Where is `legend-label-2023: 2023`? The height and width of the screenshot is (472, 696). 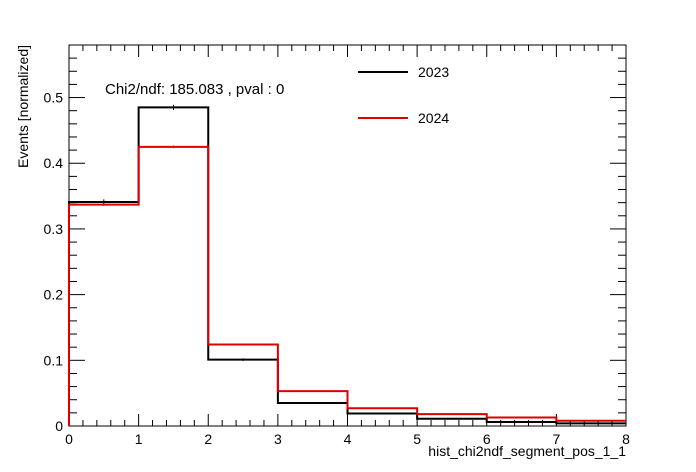
legend-label-2023: 2023 is located at coordinates (433, 72).